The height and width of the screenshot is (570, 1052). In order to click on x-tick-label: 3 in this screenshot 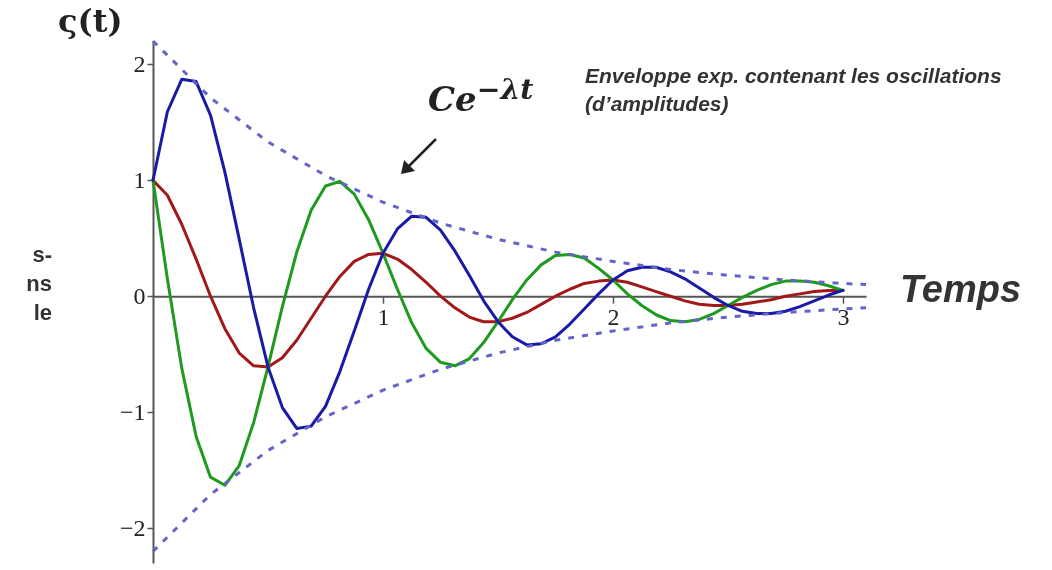, I will do `click(843, 316)`.